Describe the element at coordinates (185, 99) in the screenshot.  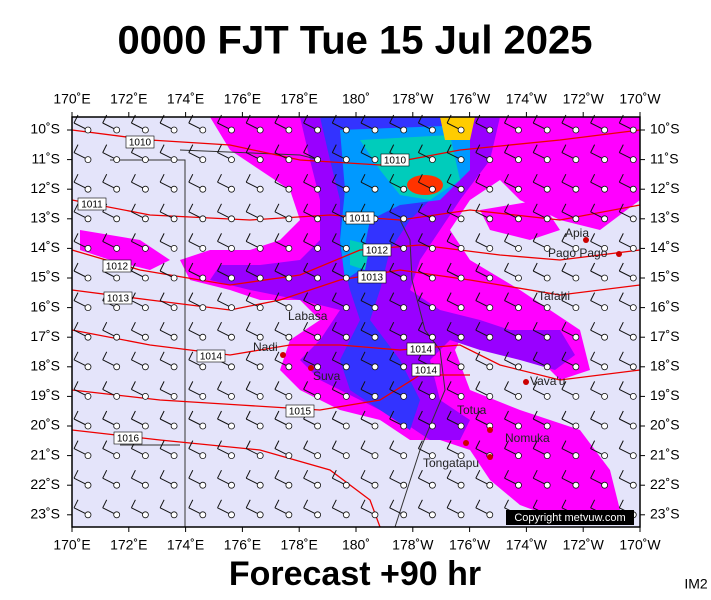
I see `lon-label: 174˚E` at that location.